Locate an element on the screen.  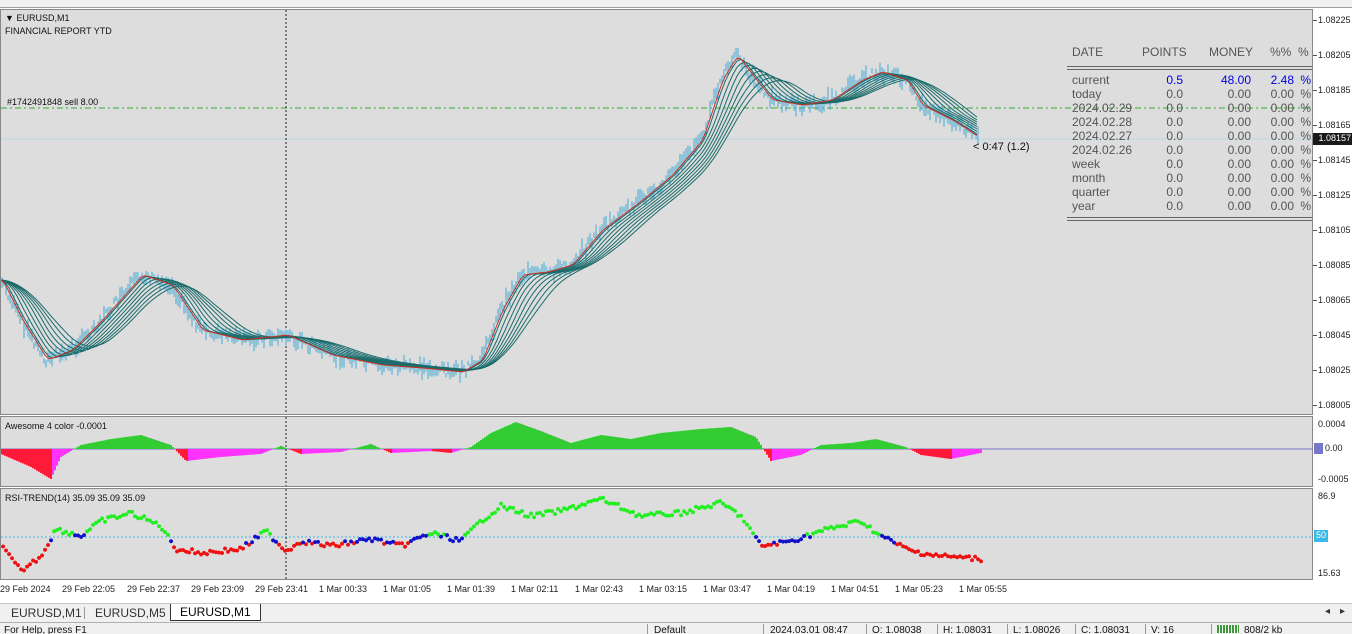
awesome-oscillator-pane: Awesome 4 color -0.0001 is located at coordinates (656, 451).